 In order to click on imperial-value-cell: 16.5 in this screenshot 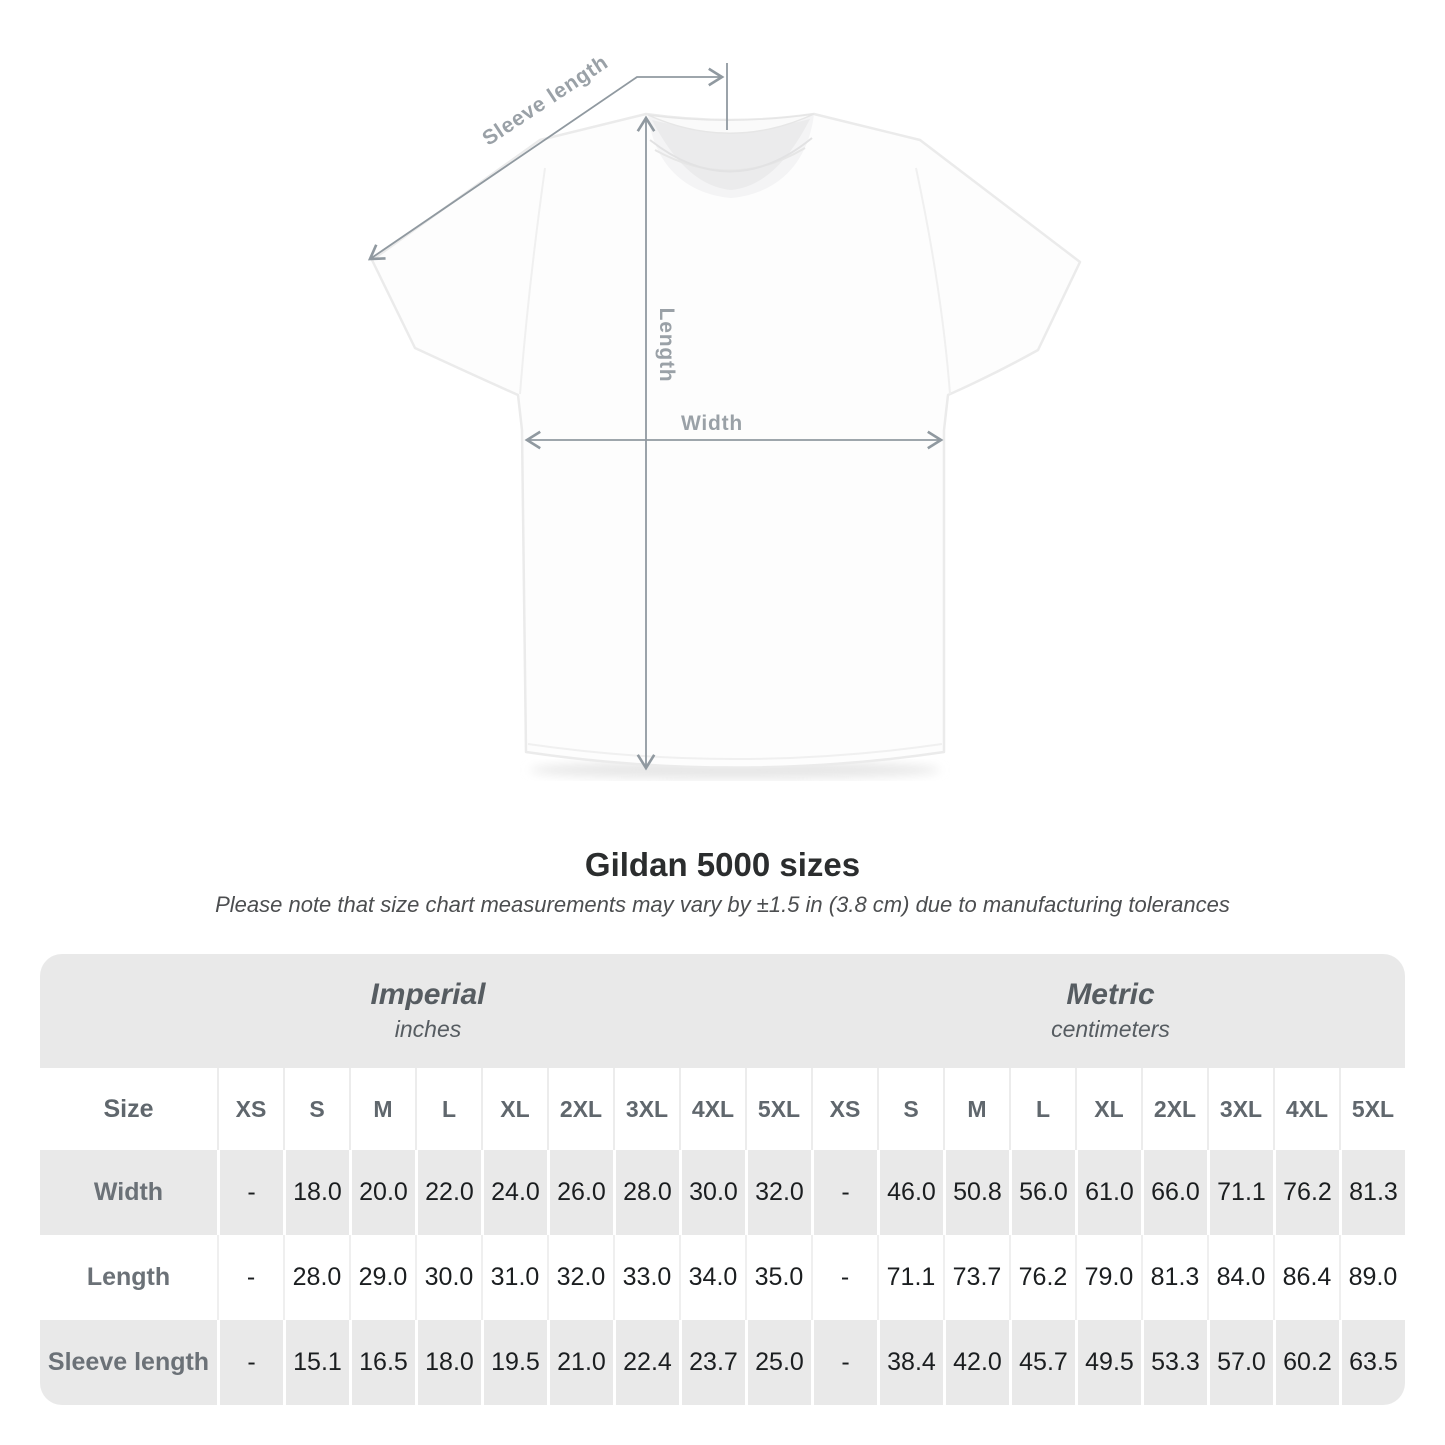, I will do `click(382, 1362)`.